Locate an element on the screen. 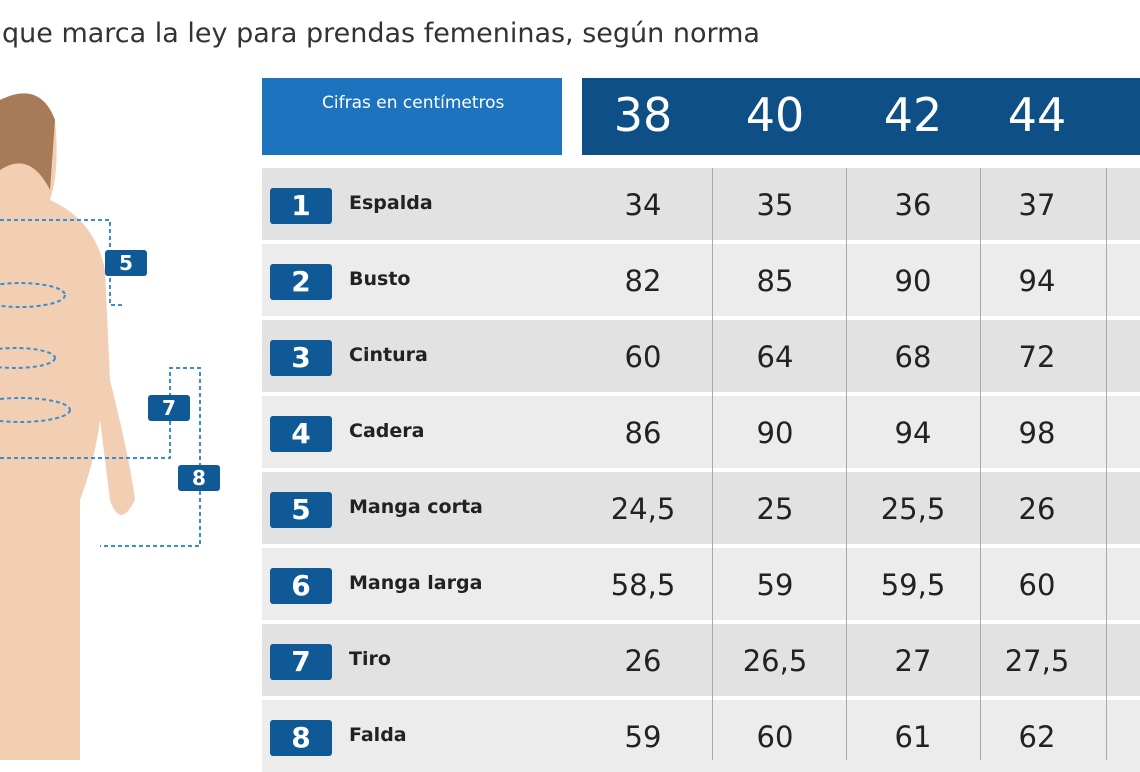  figure-marker: 5 is located at coordinates (126, 263).